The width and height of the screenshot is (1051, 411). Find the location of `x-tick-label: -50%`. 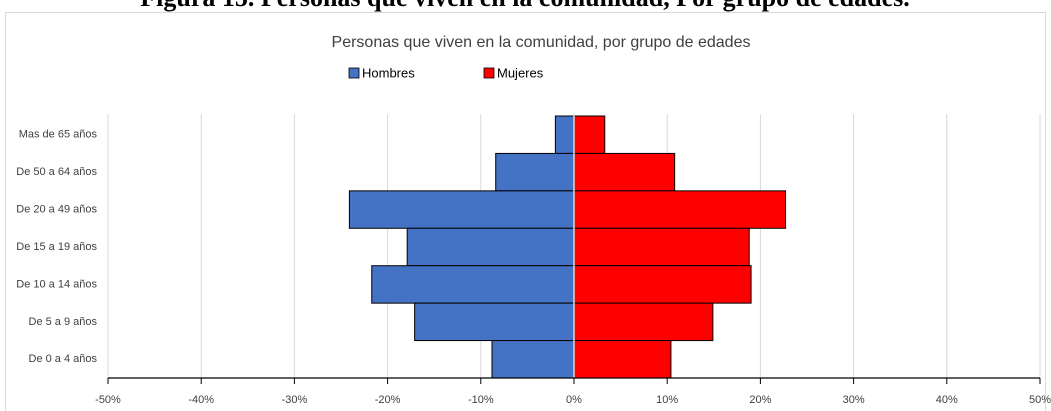

x-tick-label: -50% is located at coordinates (108, 400).